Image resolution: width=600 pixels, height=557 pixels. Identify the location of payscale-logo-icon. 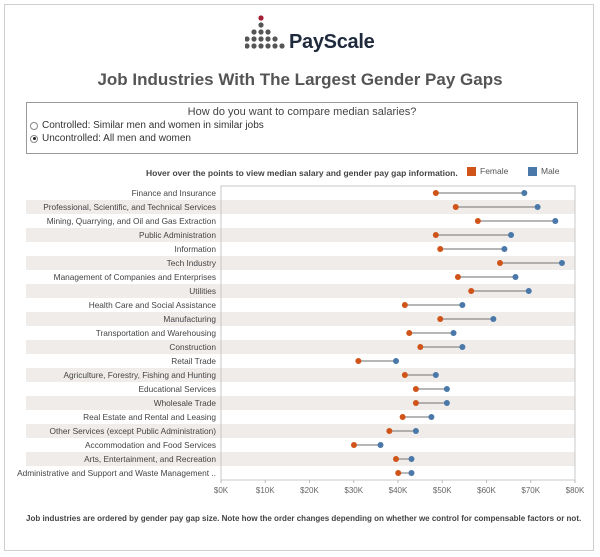
(265, 32).